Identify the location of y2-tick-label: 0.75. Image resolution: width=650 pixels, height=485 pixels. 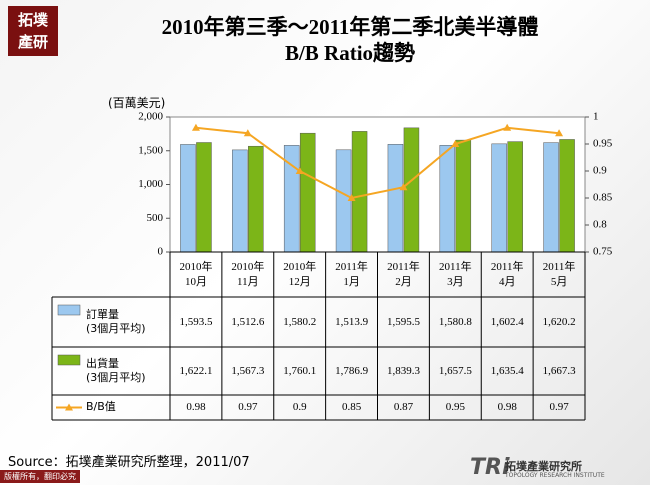
(603, 252).